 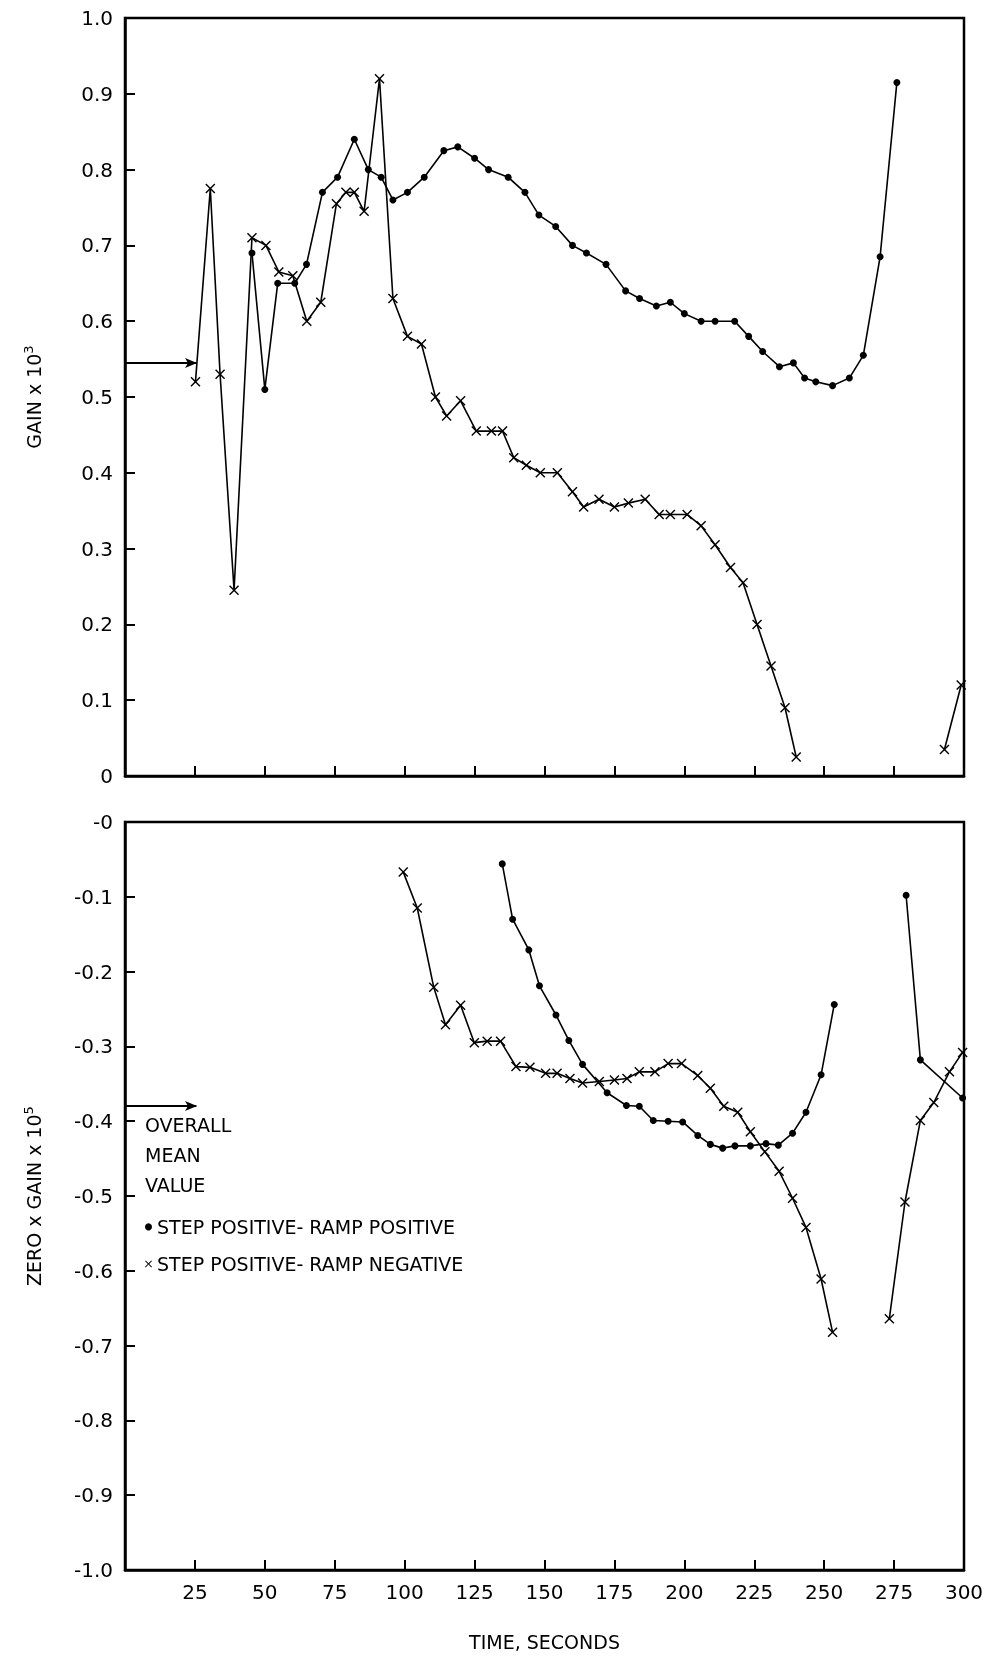 I want to click on x-tick-label: 50, so click(x=265, y=1592).